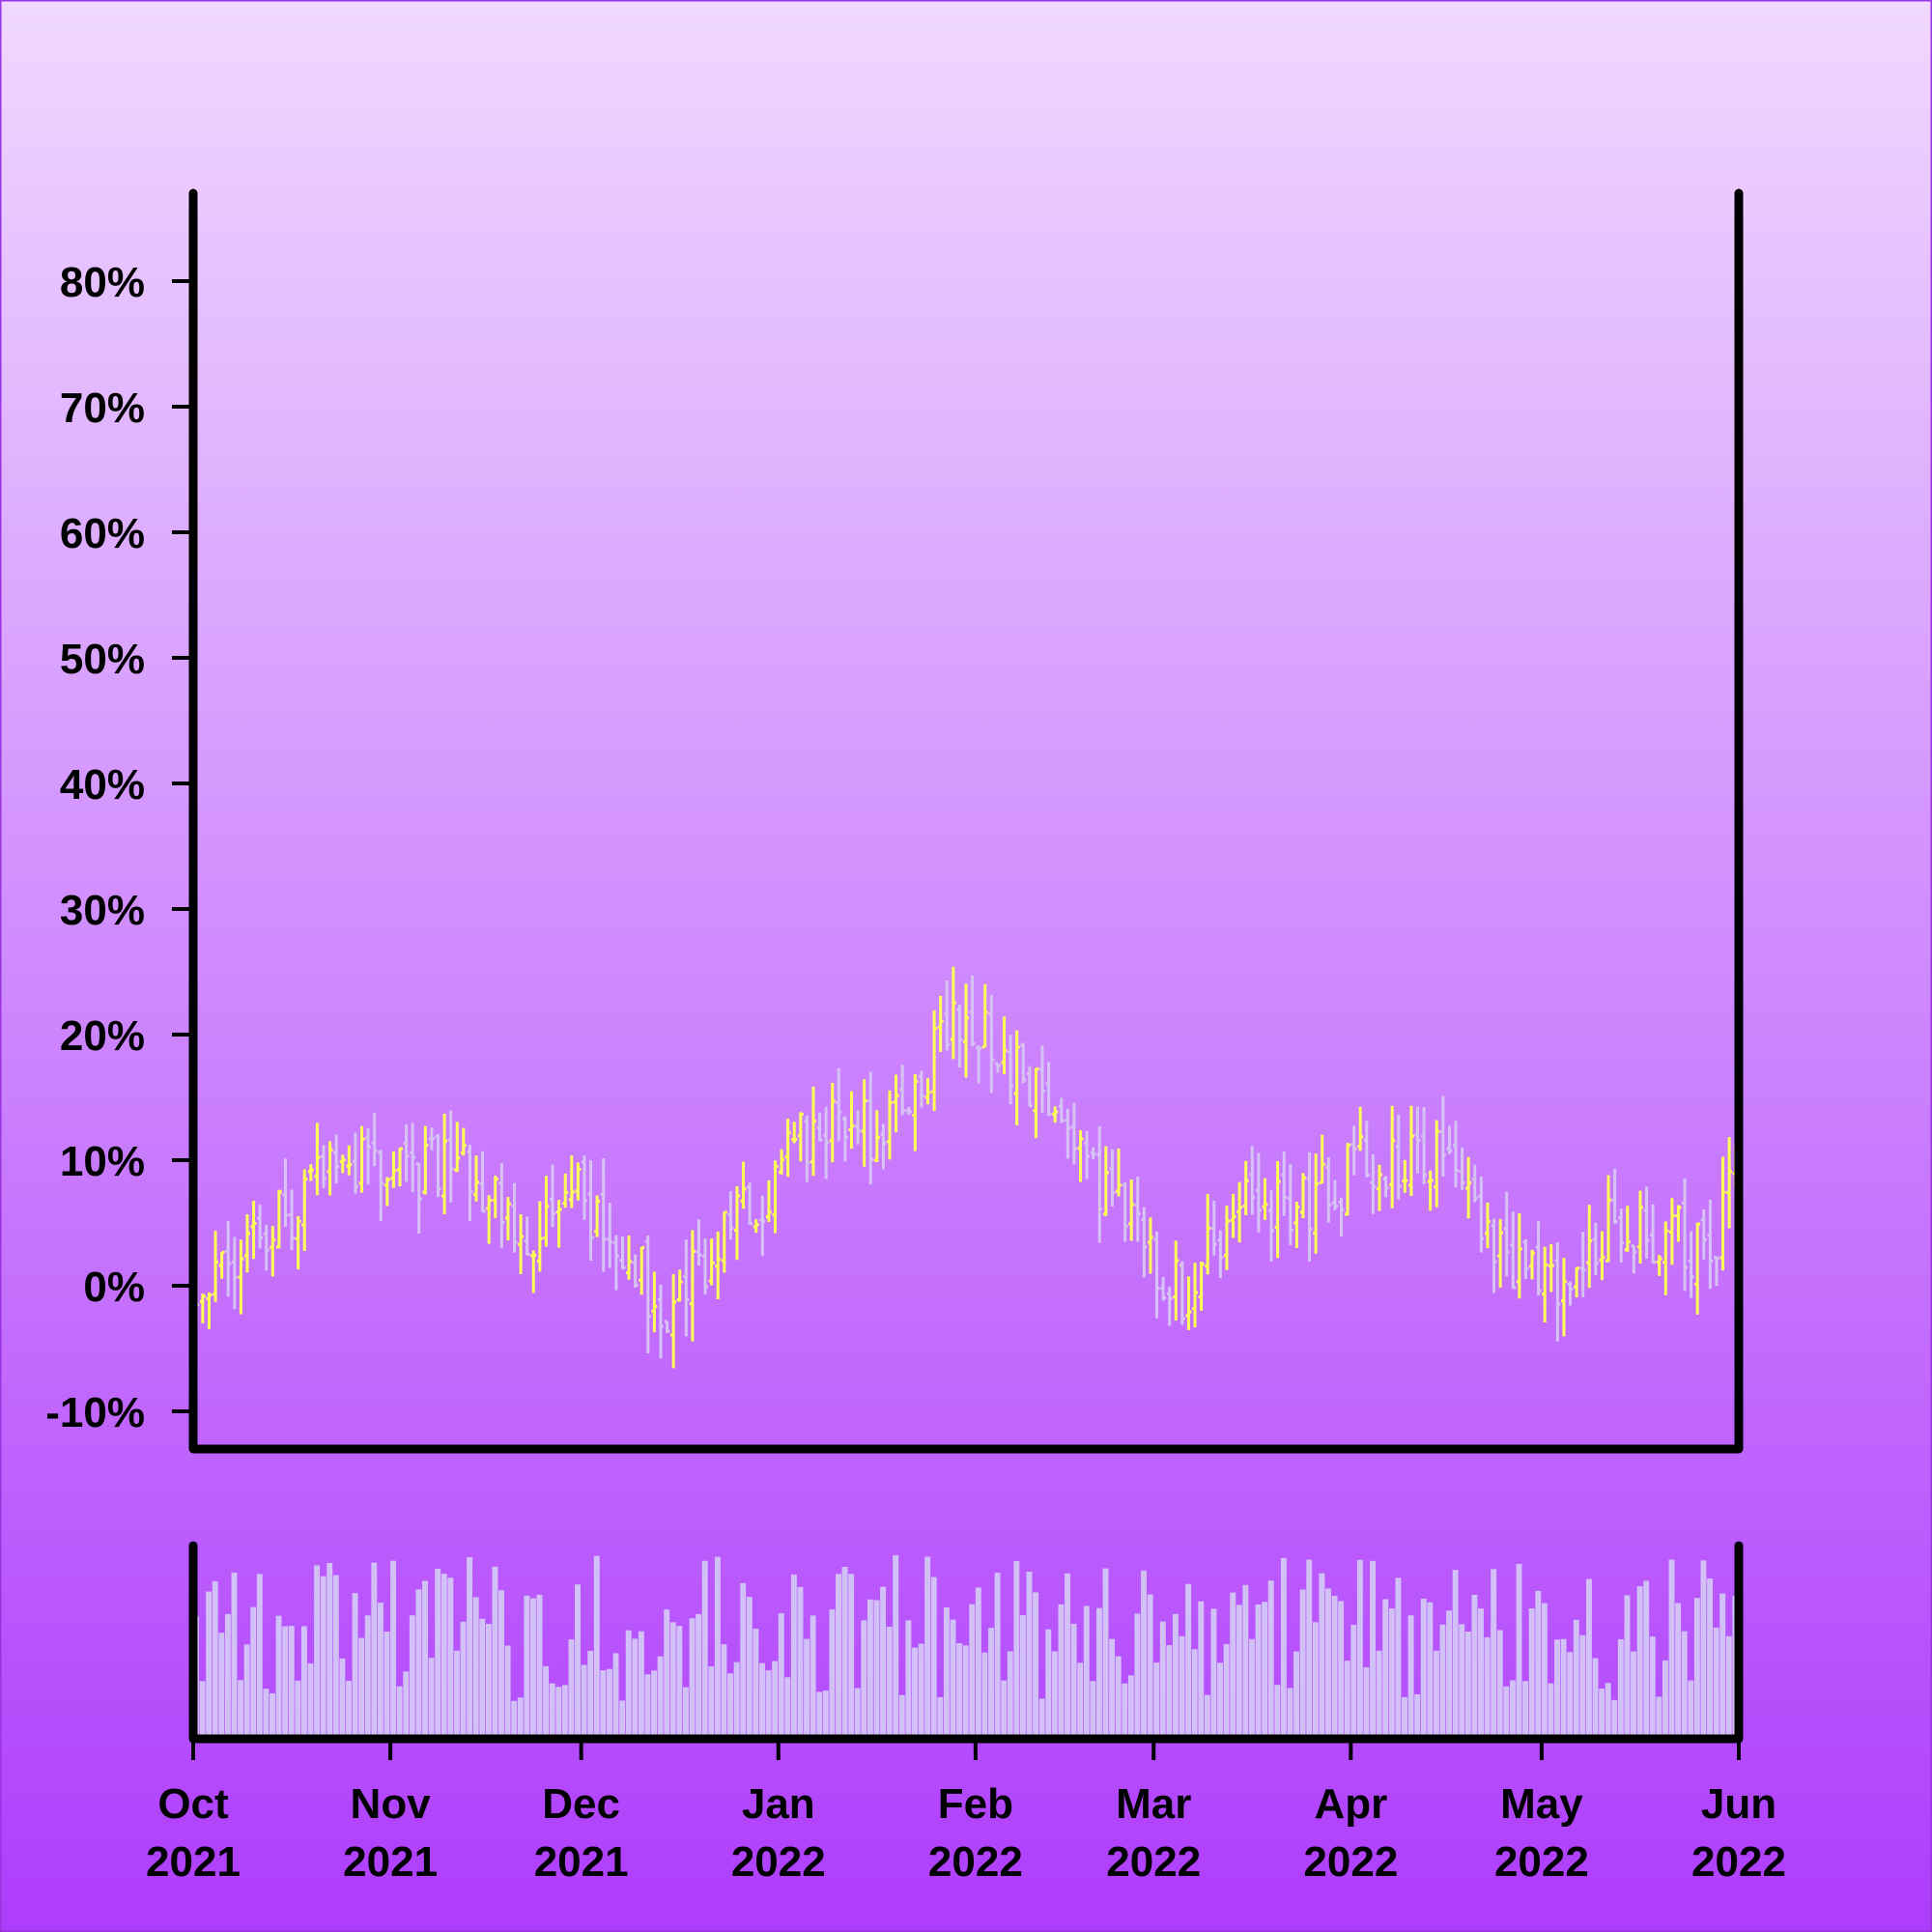 This screenshot has height=1932, width=1932. What do you see at coordinates (778, 1804) in the screenshot?
I see `x-tick-label-month: Jan` at bounding box center [778, 1804].